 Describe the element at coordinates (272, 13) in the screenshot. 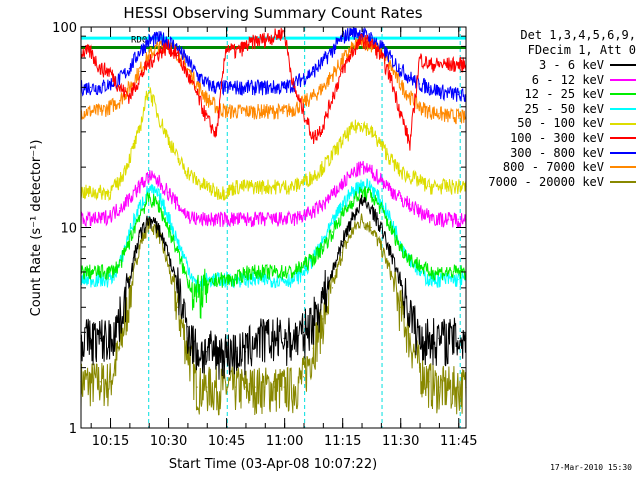

I see `chart-title: HESSI Observing Summary Count Rates` at that location.